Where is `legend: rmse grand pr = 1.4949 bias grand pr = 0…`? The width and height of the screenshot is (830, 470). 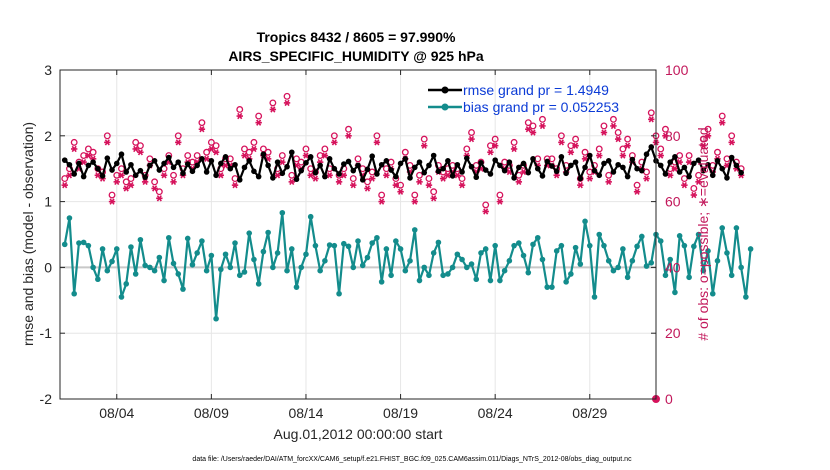 legend: rmse grand pr = 1.4949 bias grand pr = 0… is located at coordinates (523, 98).